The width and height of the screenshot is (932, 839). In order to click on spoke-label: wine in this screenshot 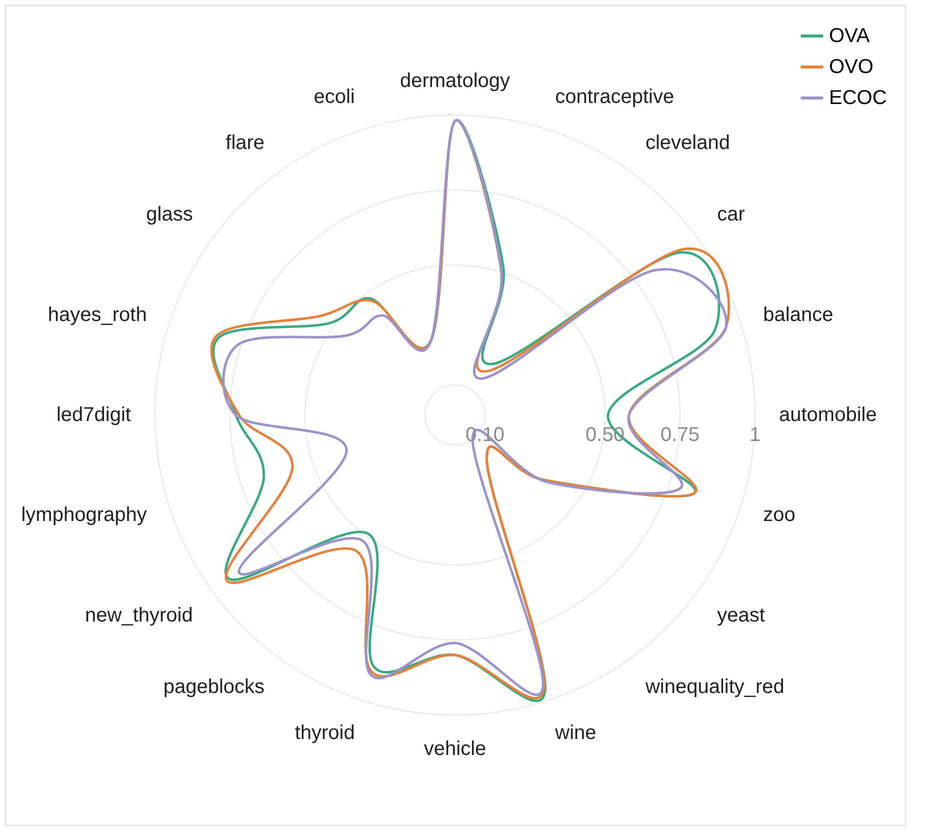, I will do `click(575, 733)`.